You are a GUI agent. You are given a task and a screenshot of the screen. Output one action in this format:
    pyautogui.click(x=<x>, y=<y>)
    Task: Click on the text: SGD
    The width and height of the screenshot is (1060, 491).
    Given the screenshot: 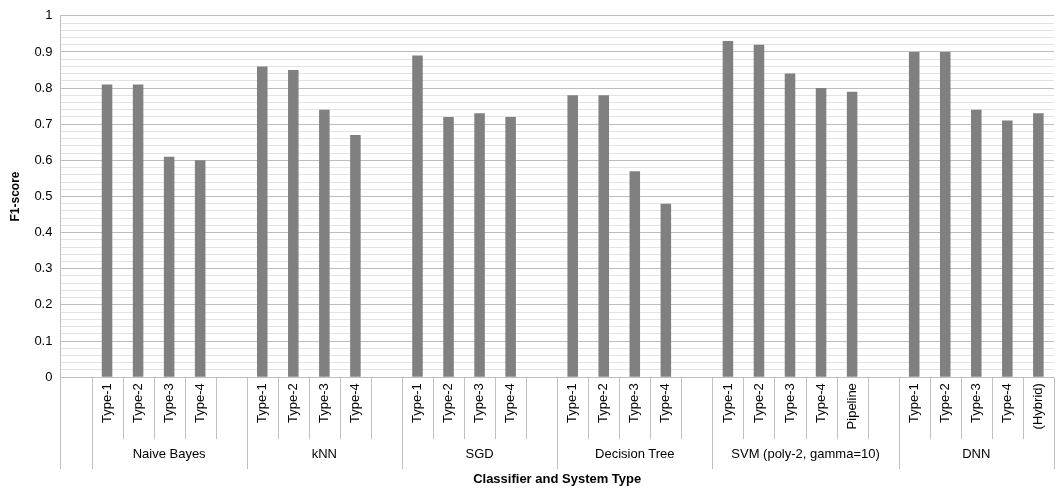 What is the action you would take?
    pyautogui.click(x=479, y=453)
    